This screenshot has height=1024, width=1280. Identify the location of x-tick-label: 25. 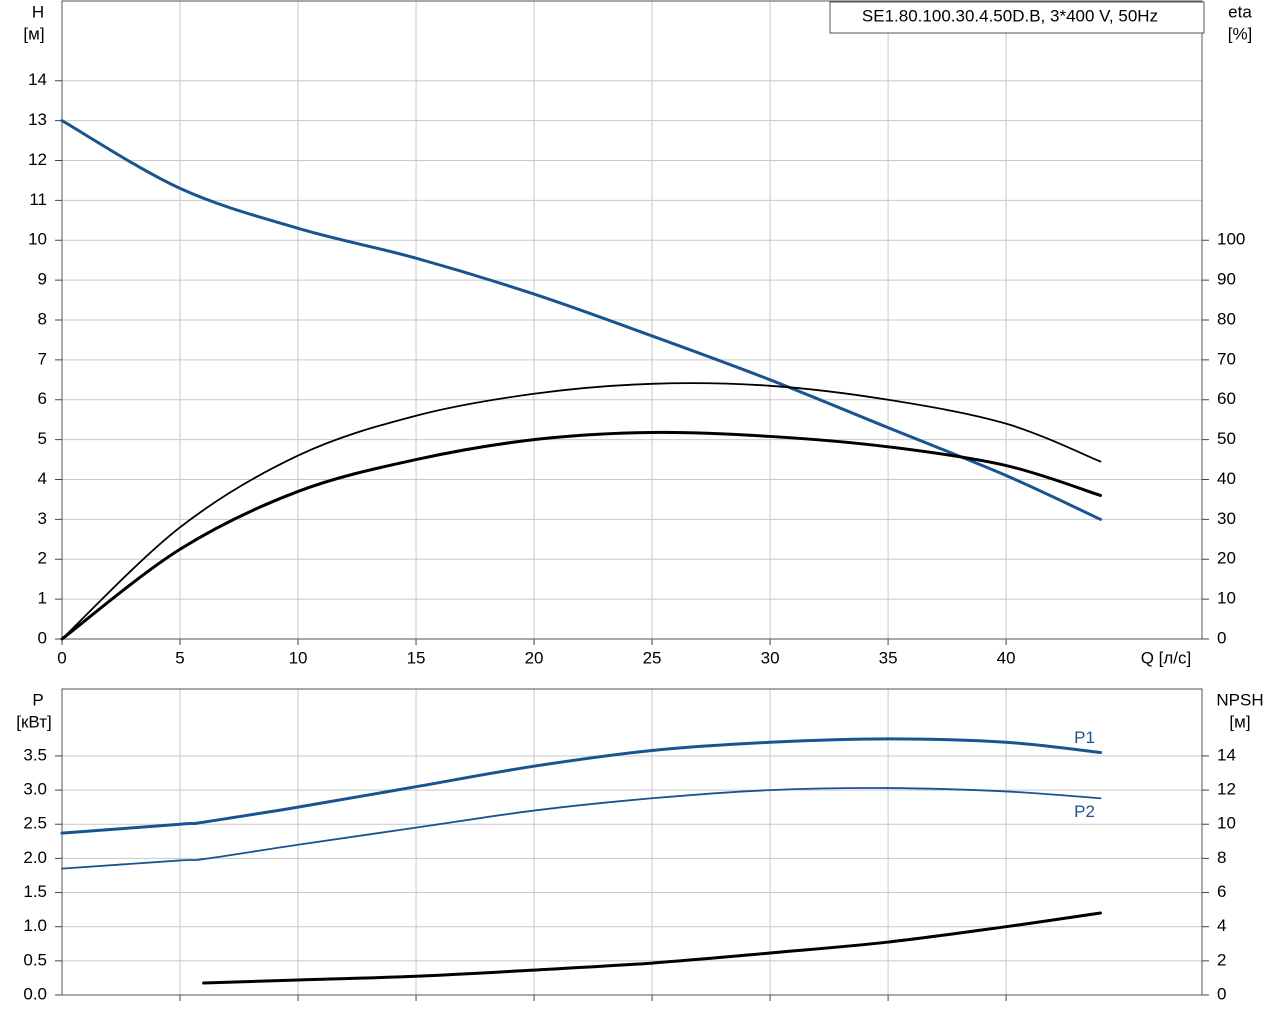
(652, 657).